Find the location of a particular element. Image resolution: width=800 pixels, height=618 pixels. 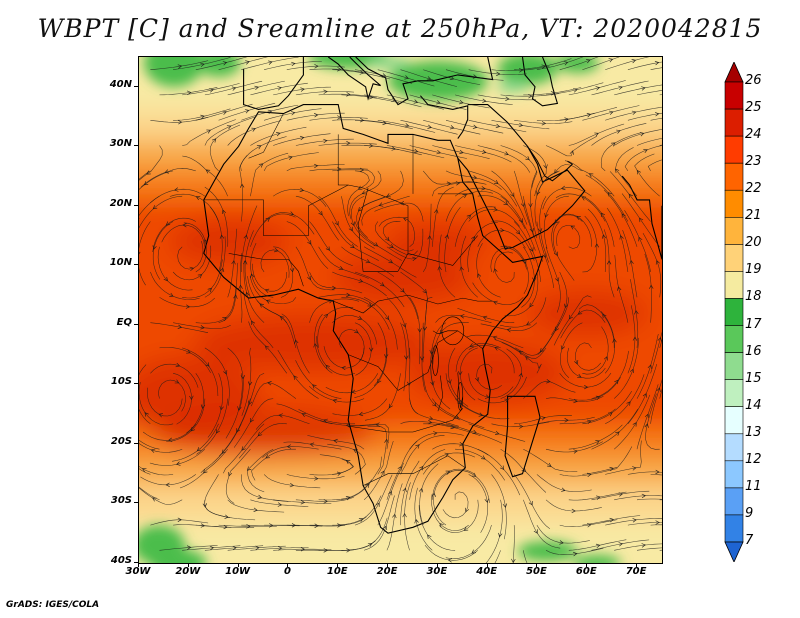

colorbar-bottom-arrow is located at coordinates (734, 551).